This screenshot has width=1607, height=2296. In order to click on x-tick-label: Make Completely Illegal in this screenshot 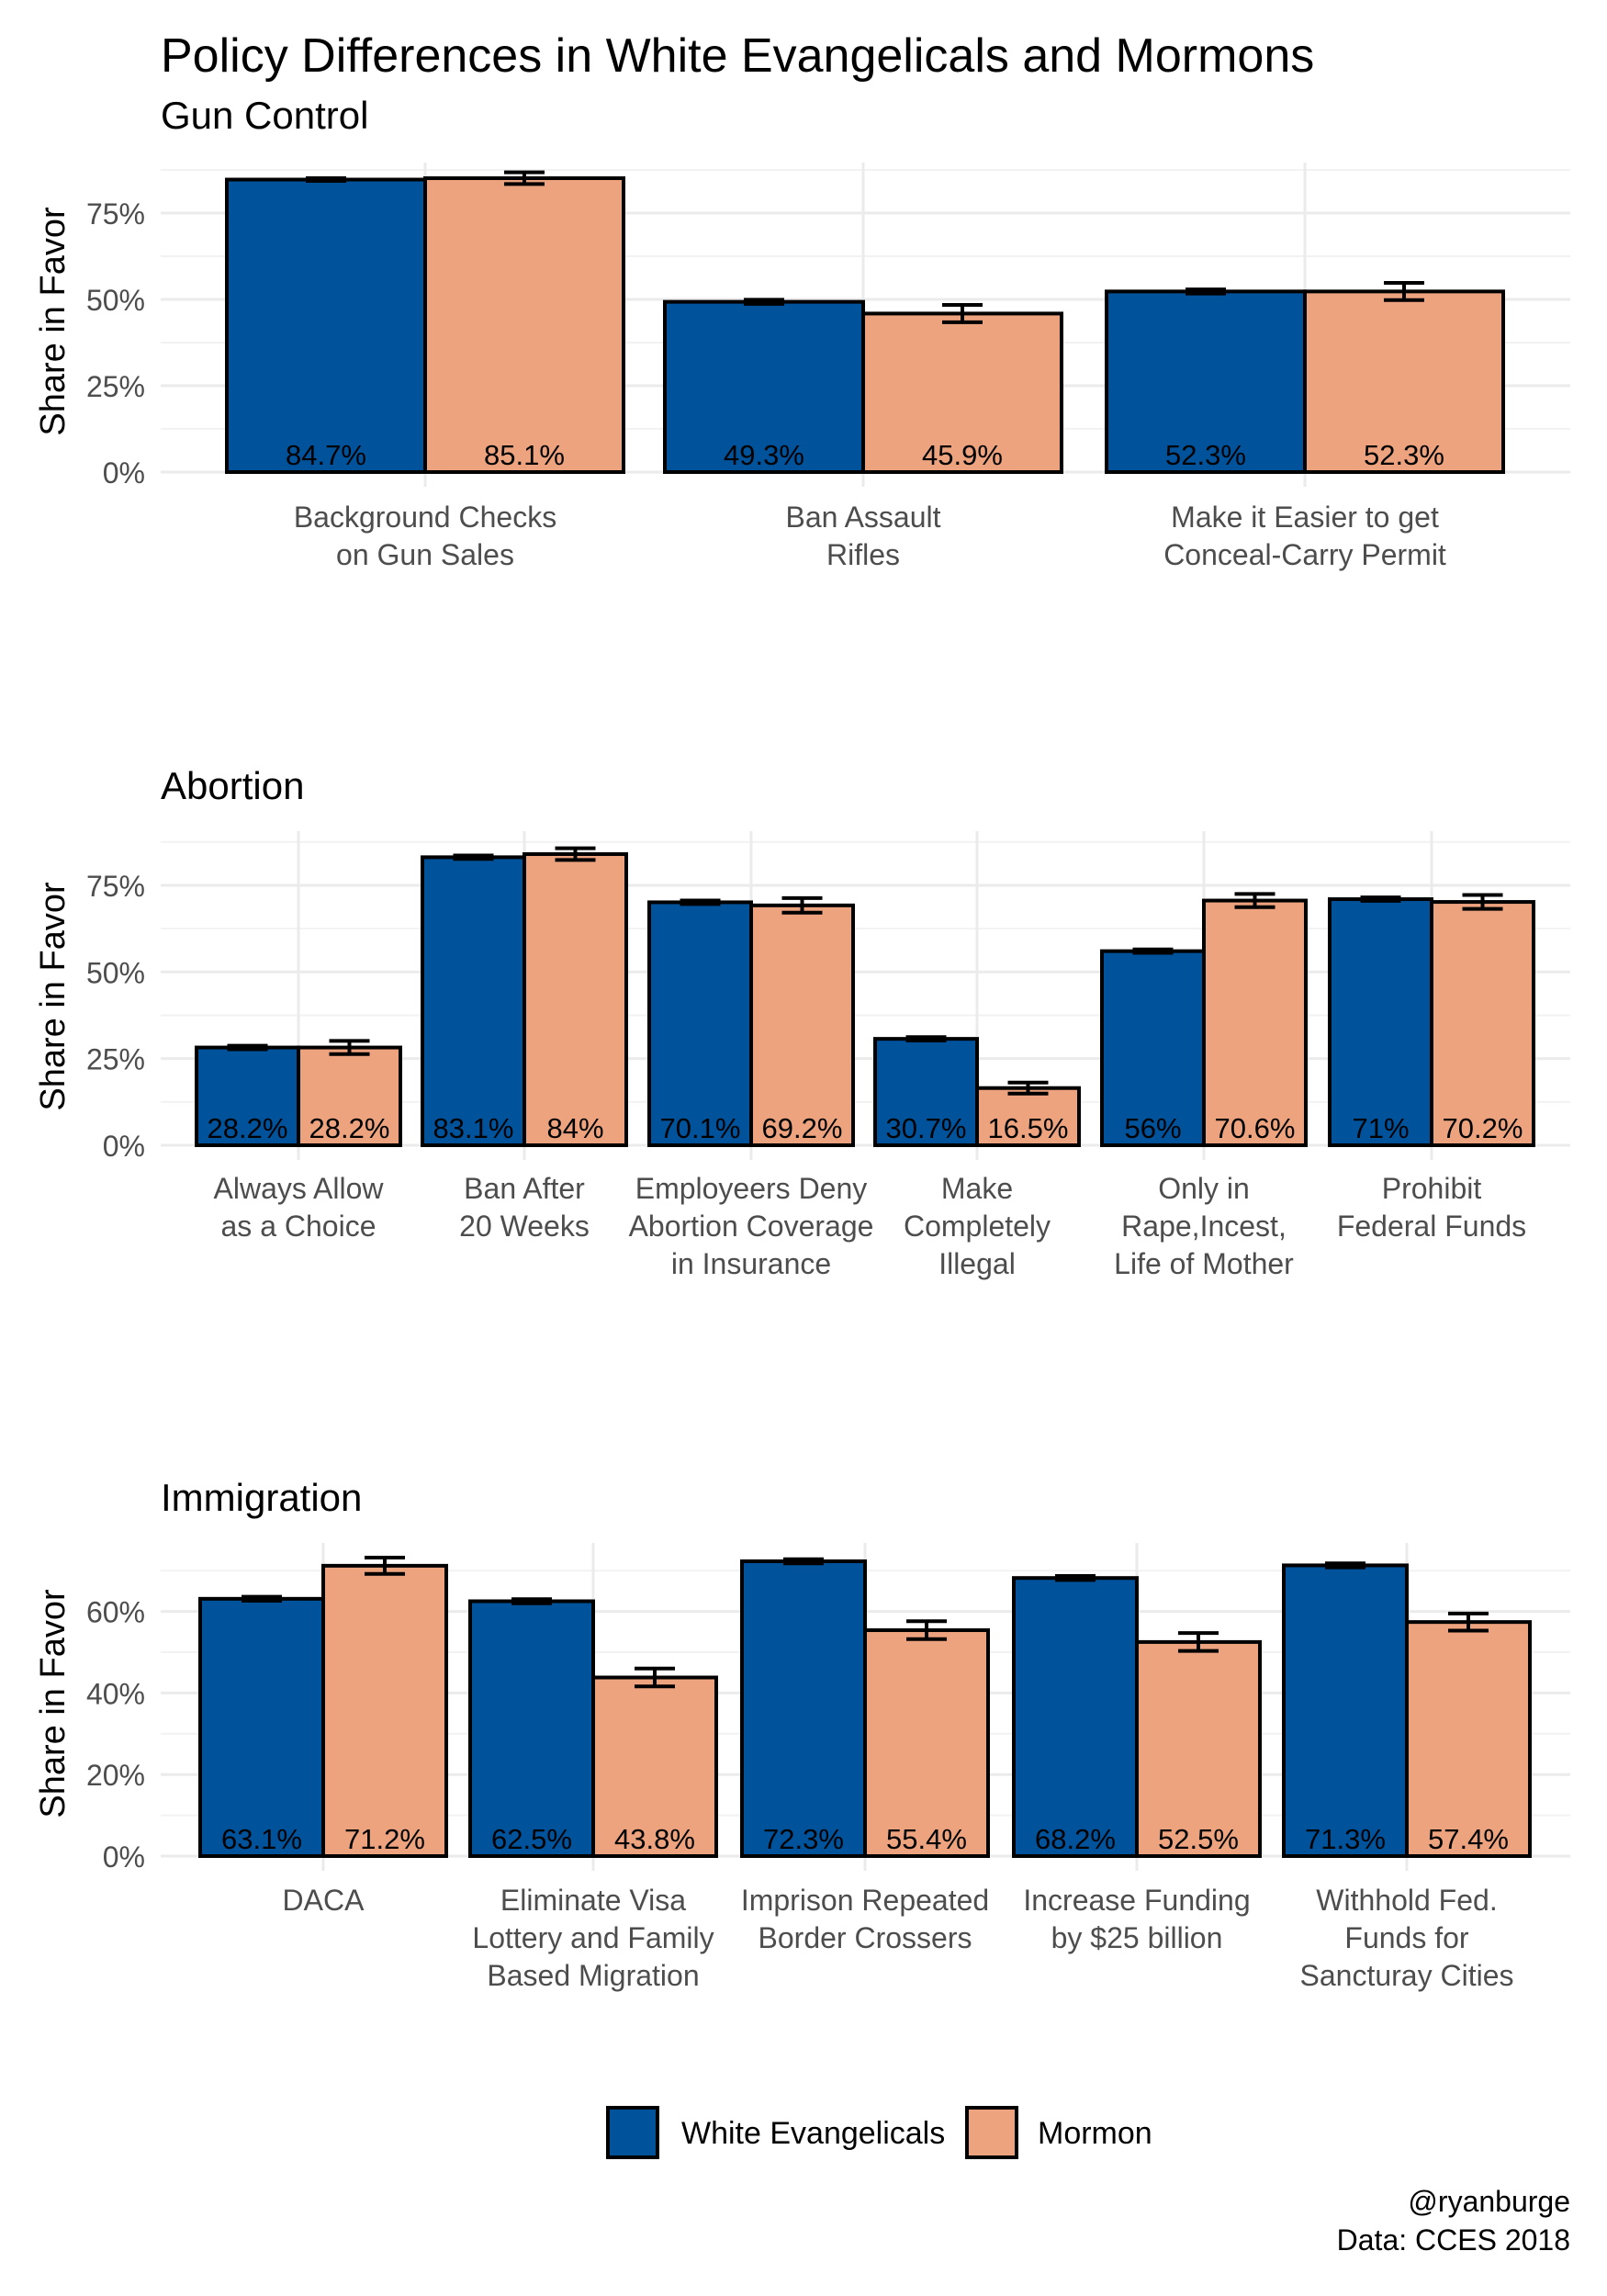, I will do `click(977, 1226)`.